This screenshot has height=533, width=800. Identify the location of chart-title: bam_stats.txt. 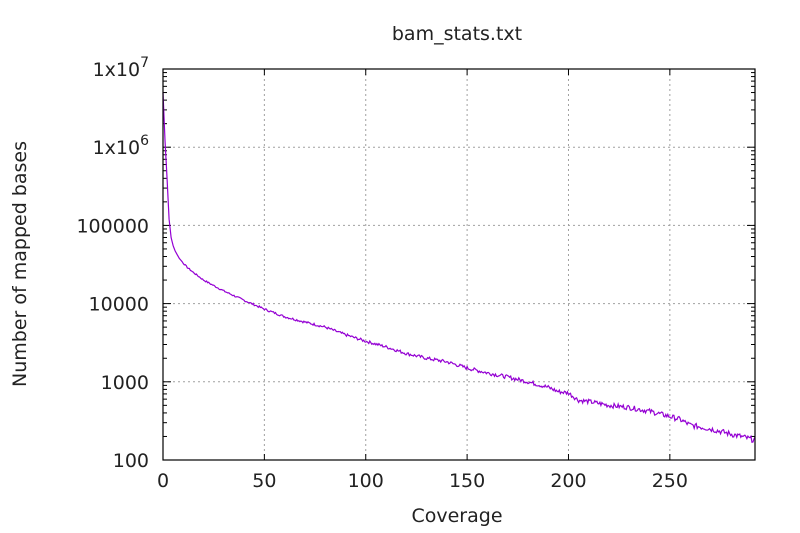
(457, 34).